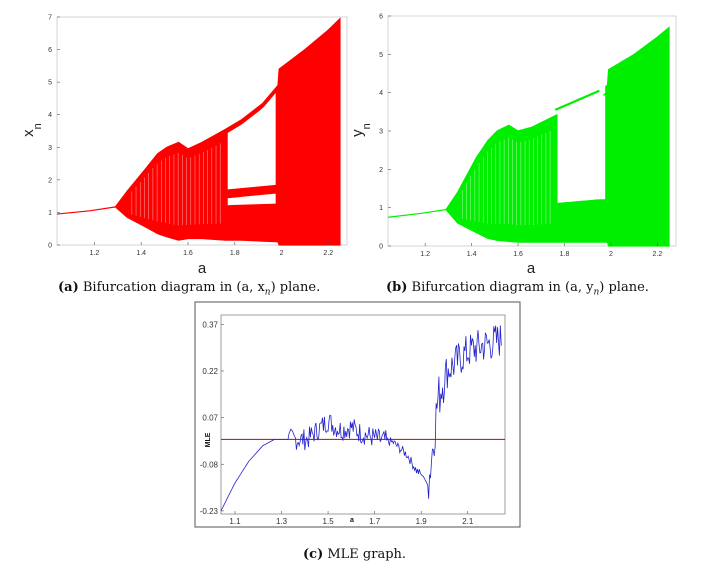 The width and height of the screenshot is (713, 571). I want to click on mle-series-line, so click(361, 418).